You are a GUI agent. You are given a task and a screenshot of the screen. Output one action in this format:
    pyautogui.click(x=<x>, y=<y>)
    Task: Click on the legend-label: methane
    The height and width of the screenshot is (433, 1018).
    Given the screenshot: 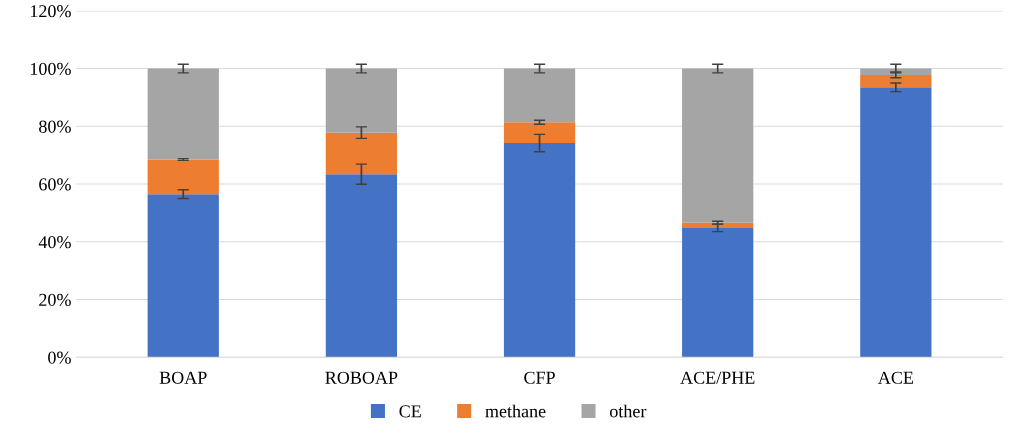 What is the action you would take?
    pyautogui.click(x=515, y=411)
    